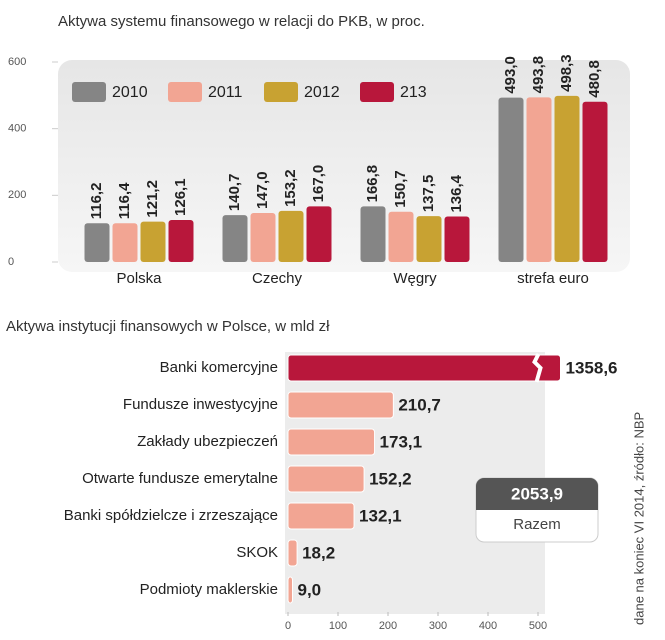 Image resolution: width=665 pixels, height=640 pixels. Describe the element at coordinates (262, 190) in the screenshot. I see `value-label: 147,0` at that location.